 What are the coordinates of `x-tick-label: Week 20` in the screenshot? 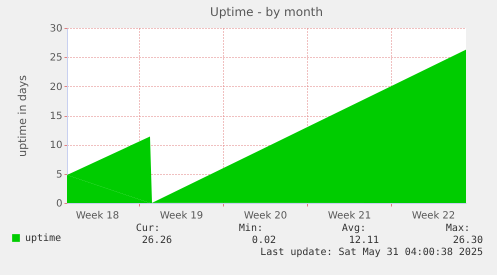 It's located at (266, 216).